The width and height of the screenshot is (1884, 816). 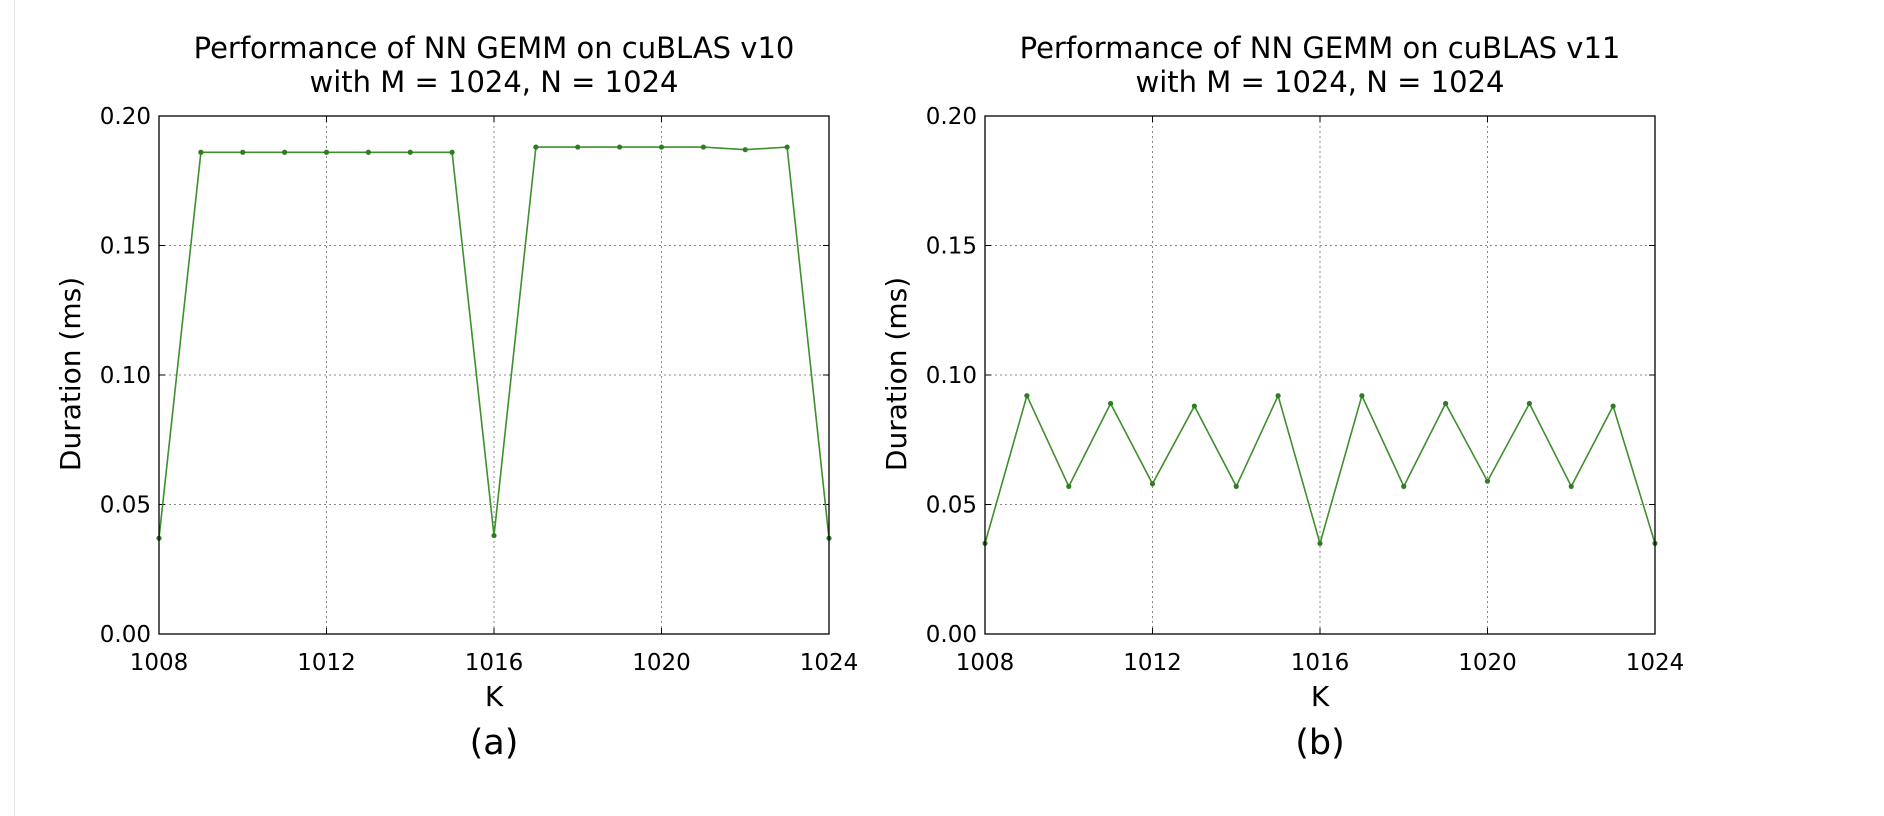 I want to click on panel-caption: (b), so click(x=1320, y=743).